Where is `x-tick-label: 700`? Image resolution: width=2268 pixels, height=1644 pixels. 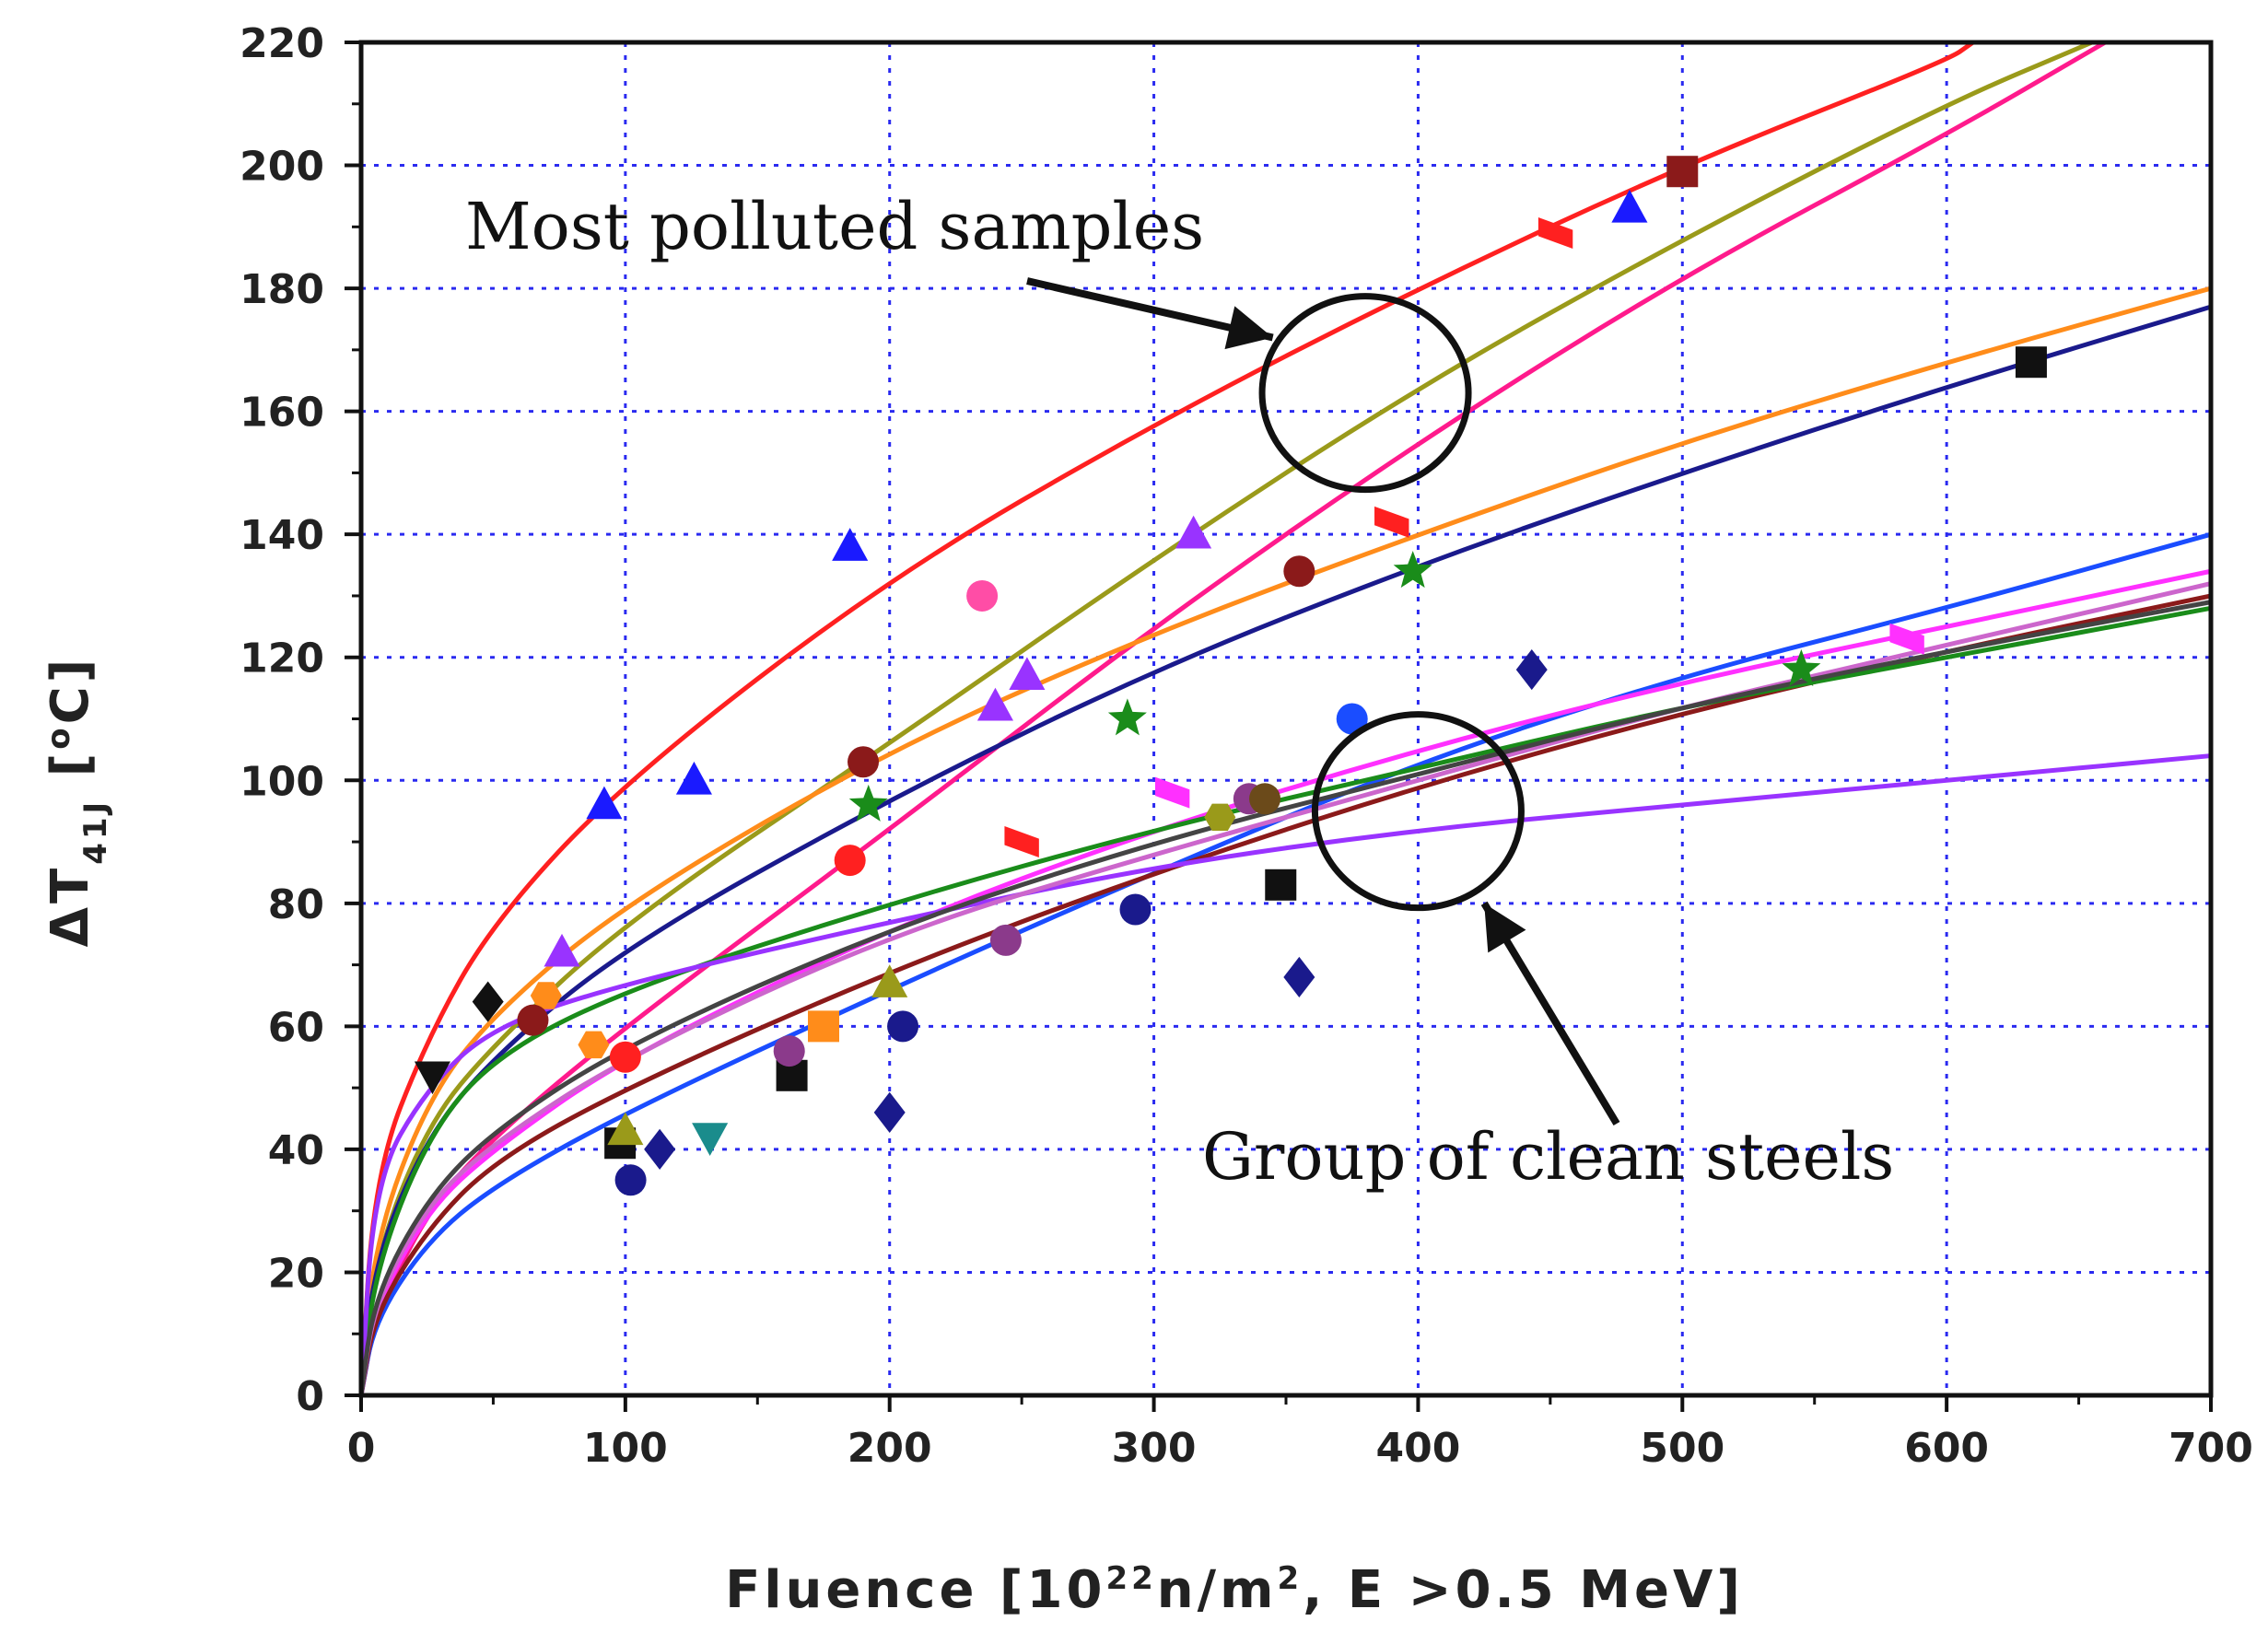 x-tick-label: 700 is located at coordinates (2211, 1448).